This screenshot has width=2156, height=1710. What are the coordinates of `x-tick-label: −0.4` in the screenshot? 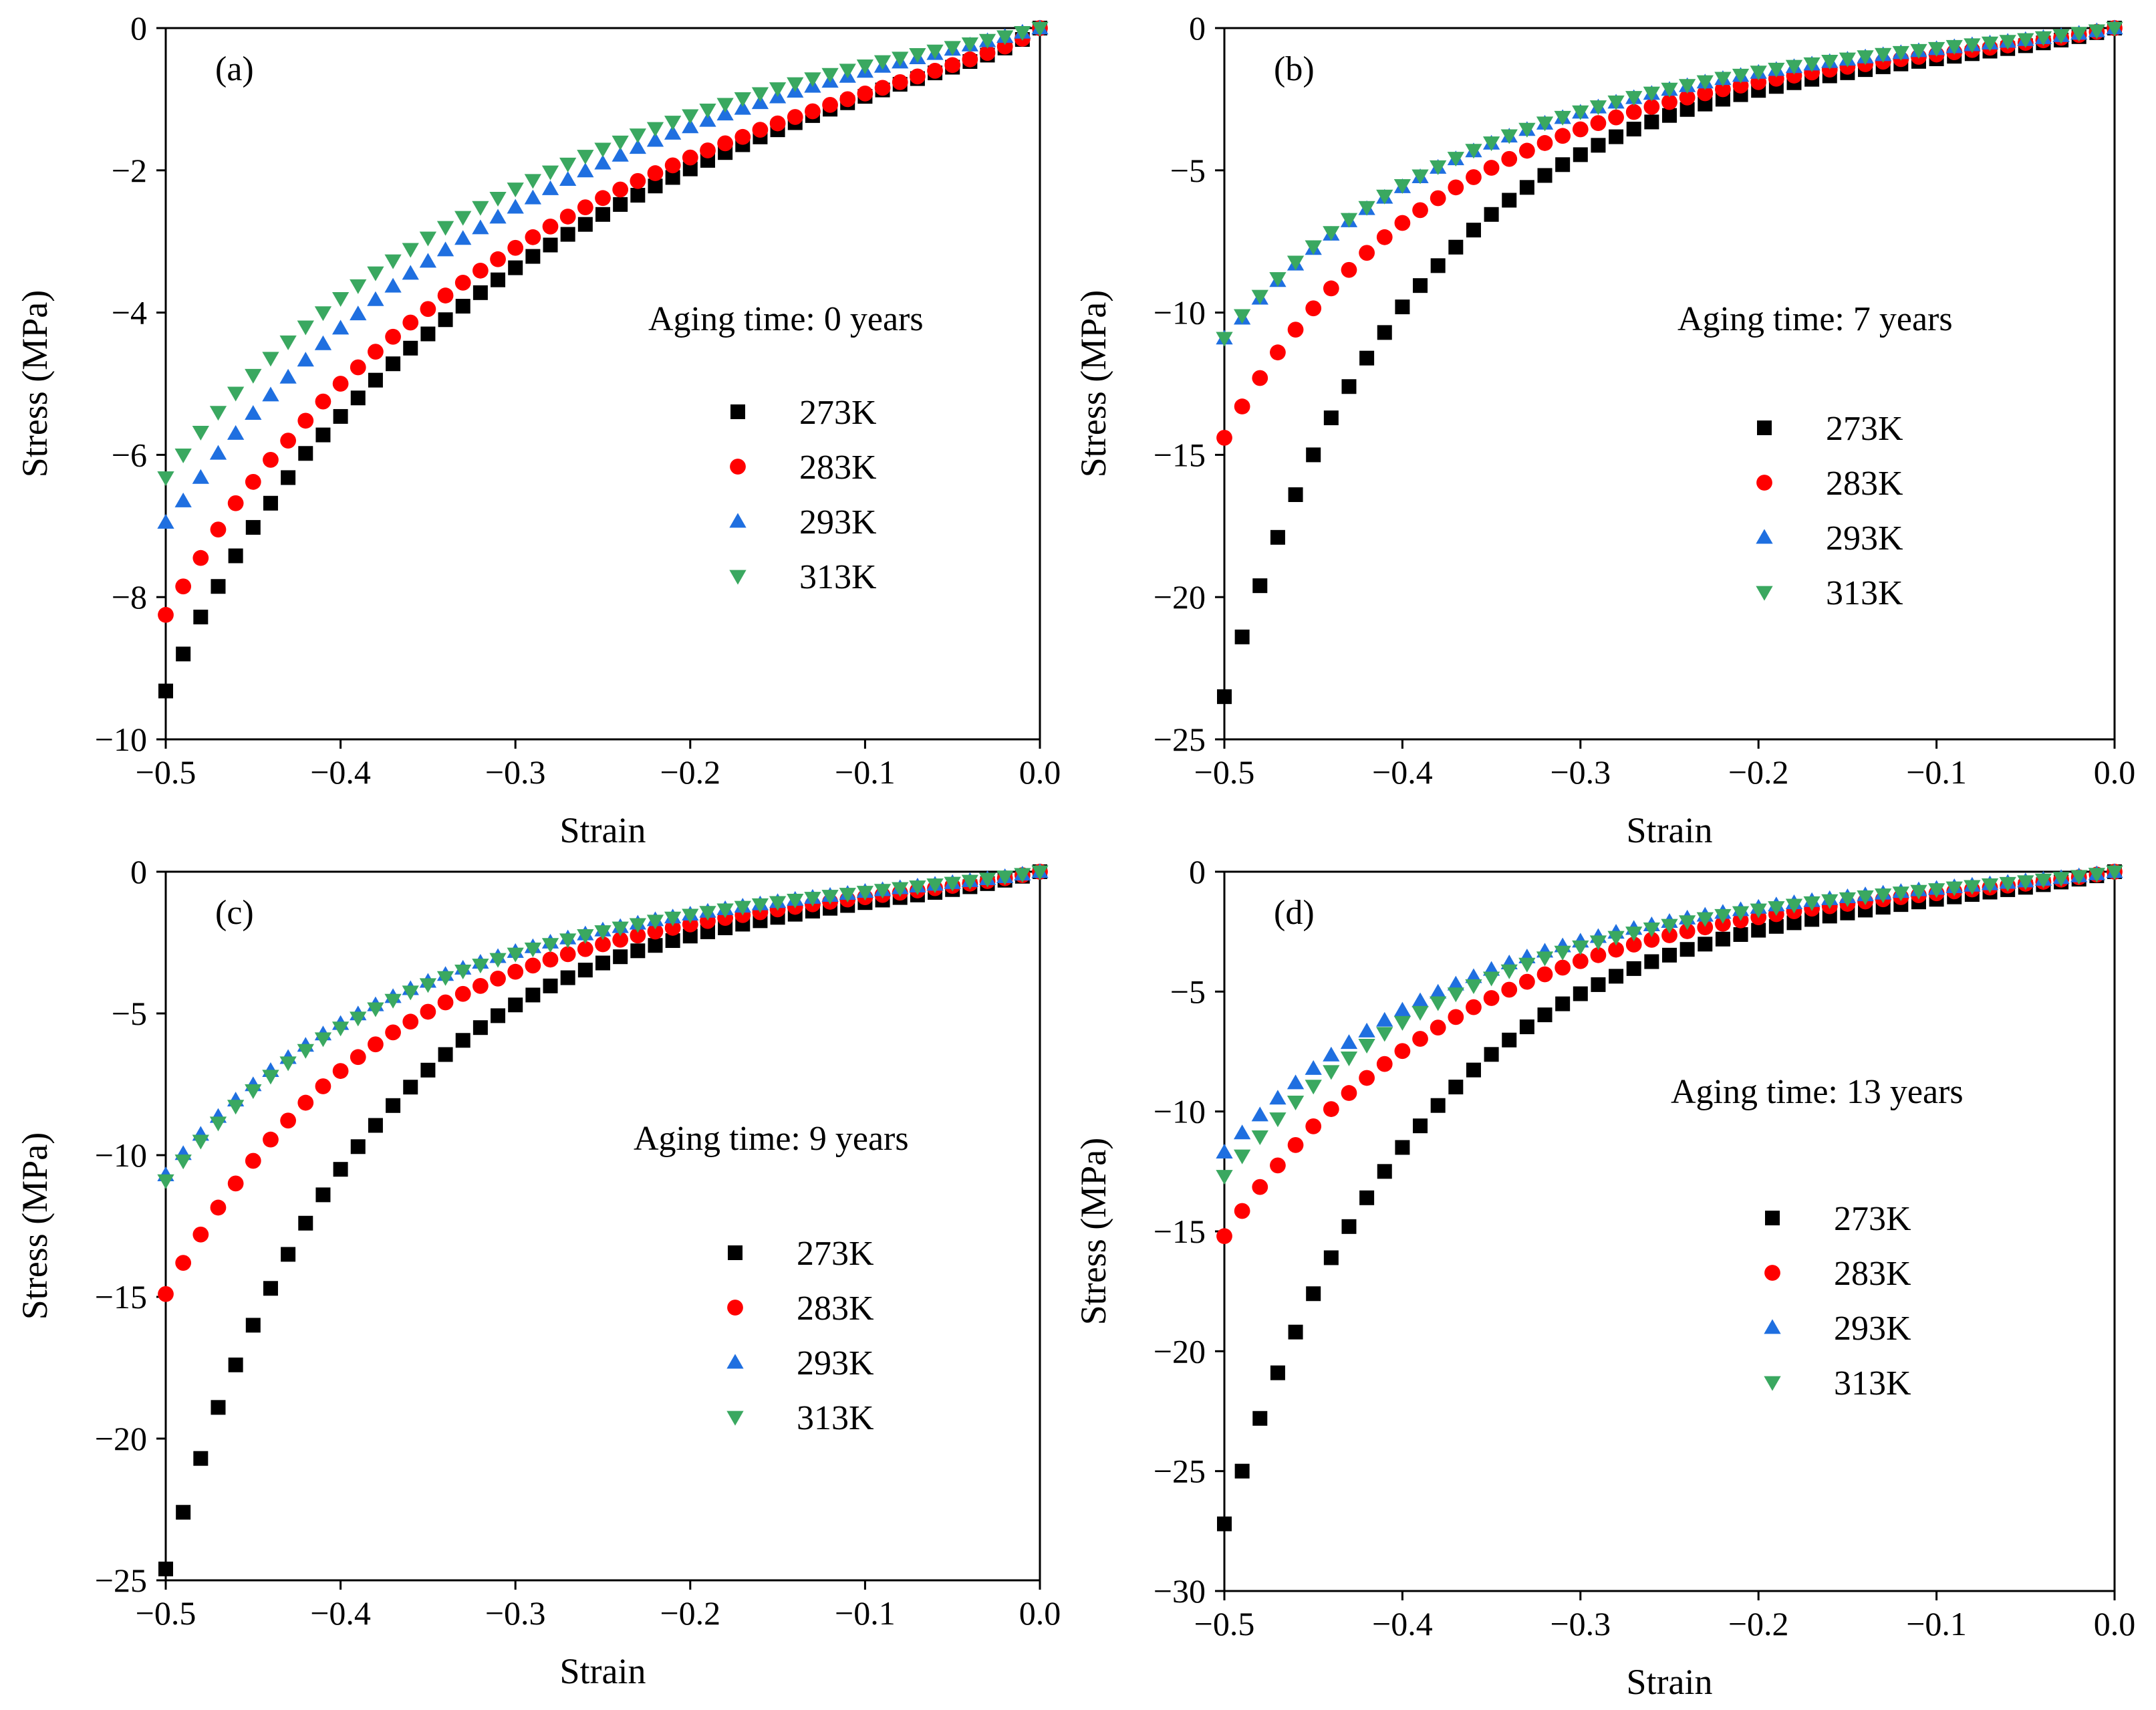 It's located at (1402, 772).